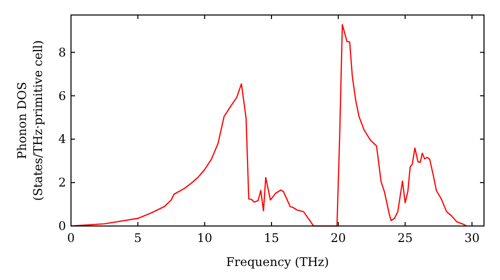 Image resolution: width=500 pixels, height=280 pixels. Describe the element at coordinates (62, 226) in the screenshot. I see `y-tick-label: 0` at that location.